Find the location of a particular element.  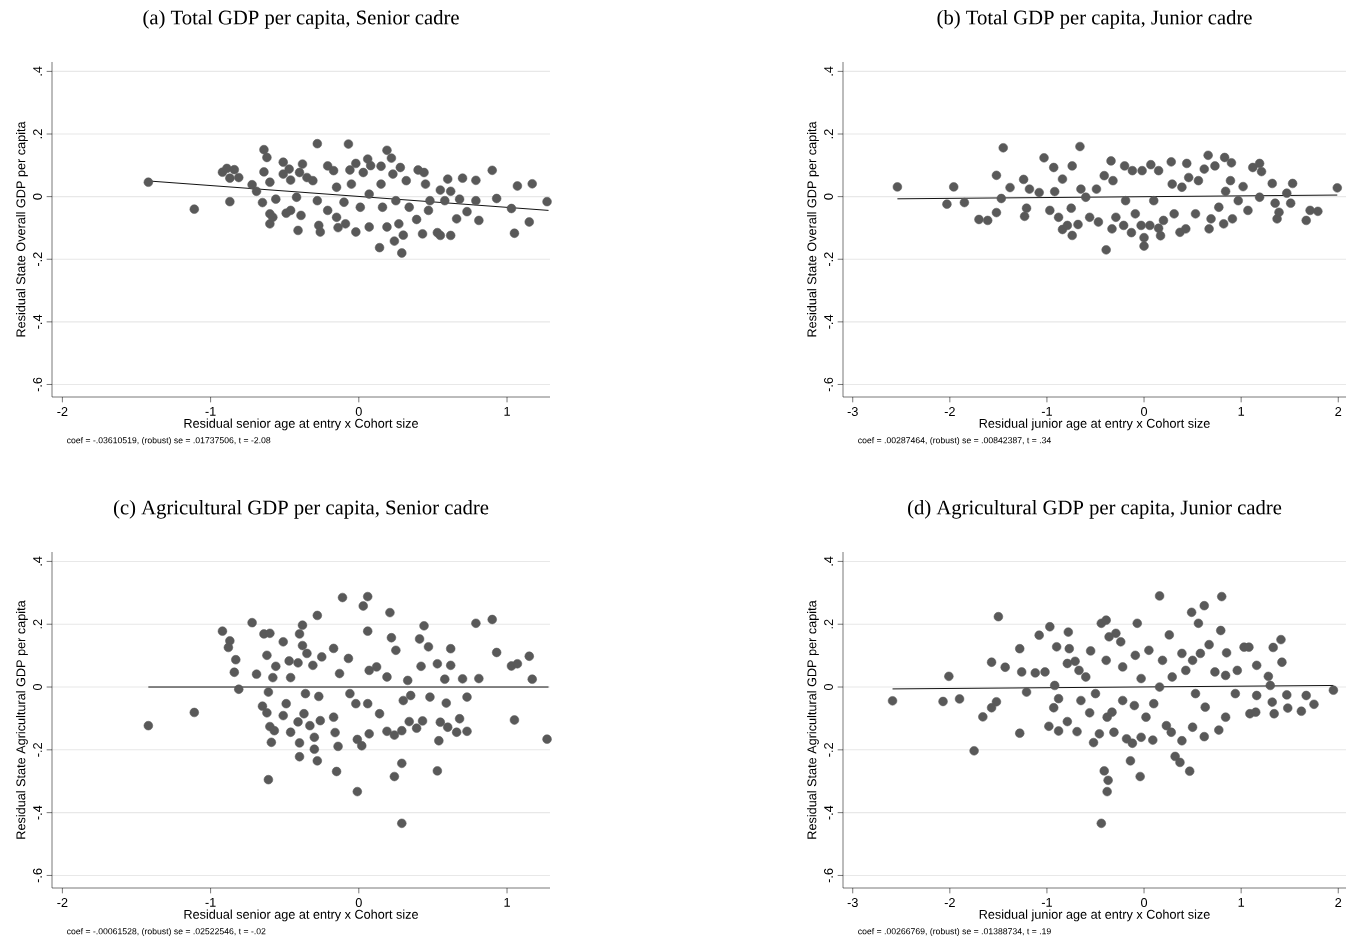

chart-title: (a) Total GDP per capita, Senior cadre is located at coordinates (301, 19).